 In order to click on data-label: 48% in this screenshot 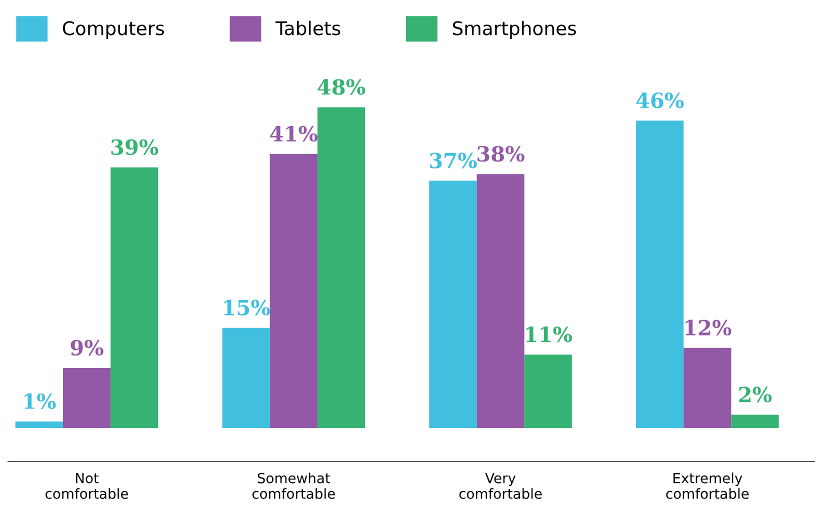, I will do `click(342, 87)`.